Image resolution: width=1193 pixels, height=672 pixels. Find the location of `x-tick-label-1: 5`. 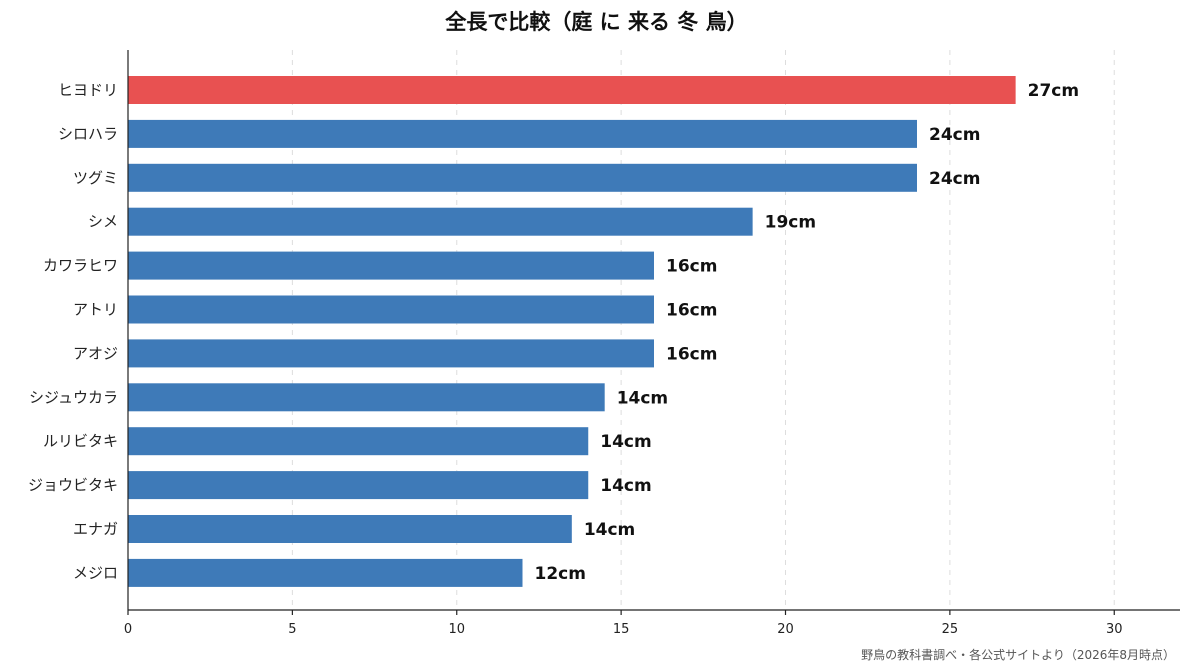

x-tick-label-1: 5 is located at coordinates (292, 629).